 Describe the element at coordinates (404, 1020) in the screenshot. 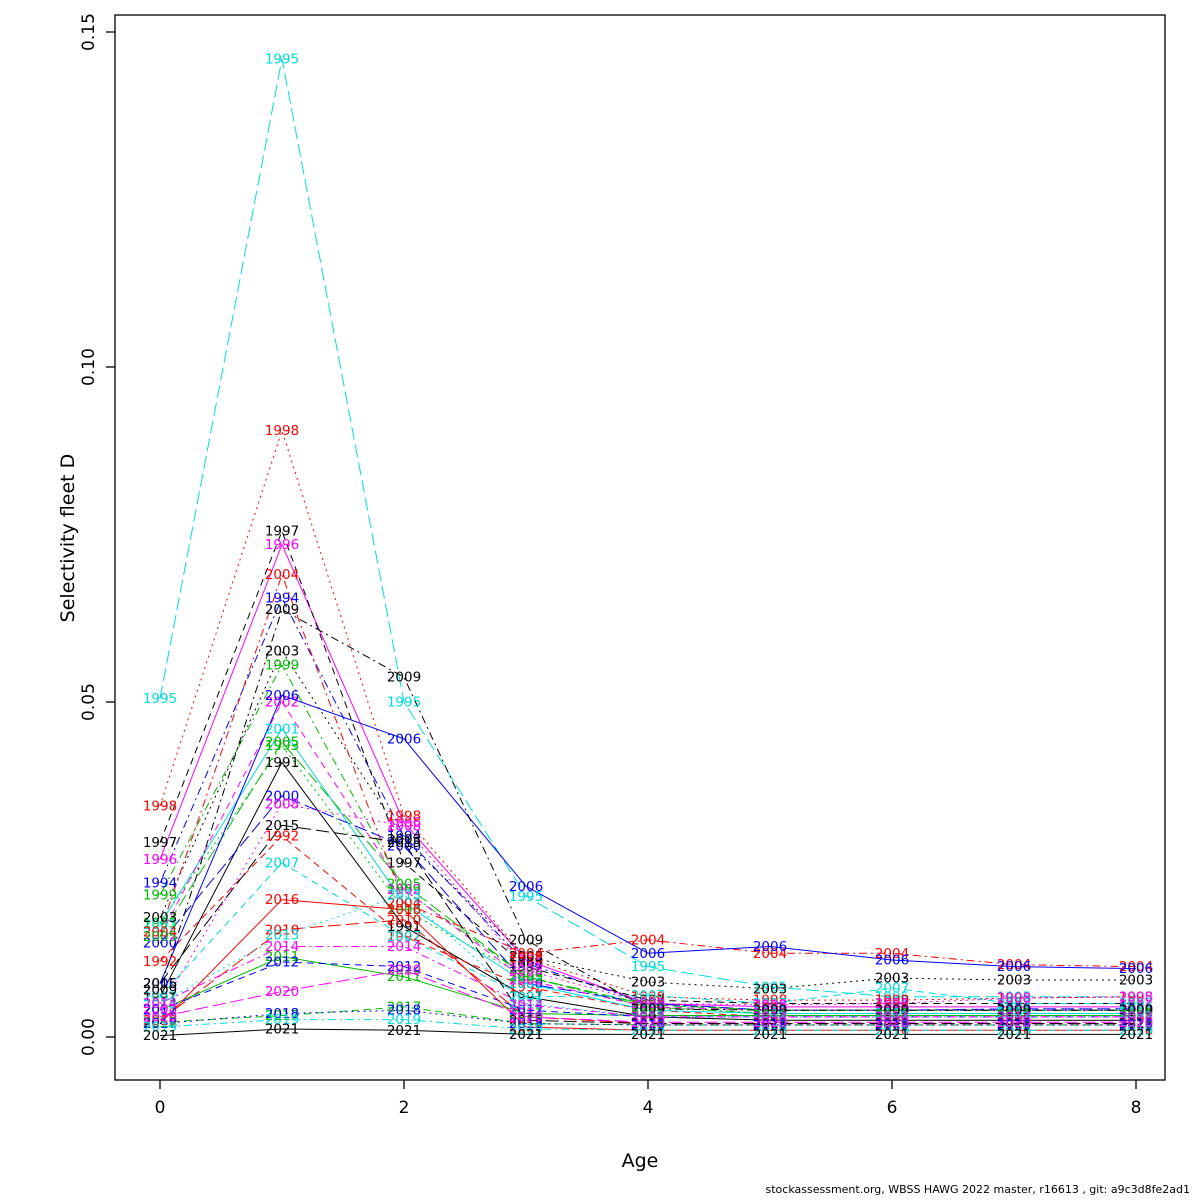

I see `point-label-2019: 2019` at that location.